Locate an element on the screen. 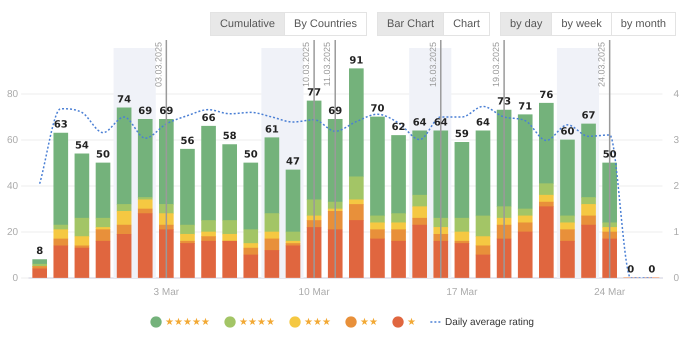  text: Chart is located at coordinates (466, 24).